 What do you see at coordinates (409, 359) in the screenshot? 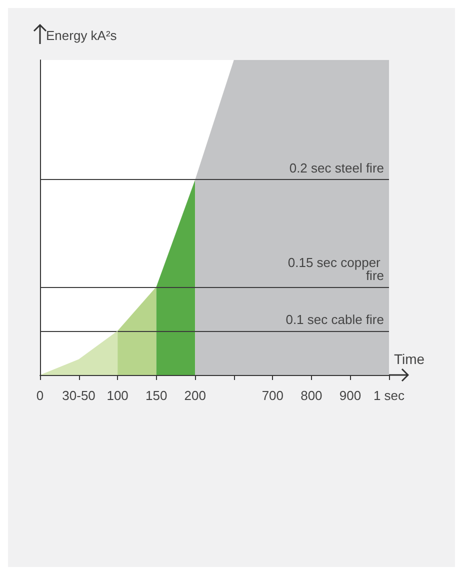
I see `x-axis-title: Time` at bounding box center [409, 359].